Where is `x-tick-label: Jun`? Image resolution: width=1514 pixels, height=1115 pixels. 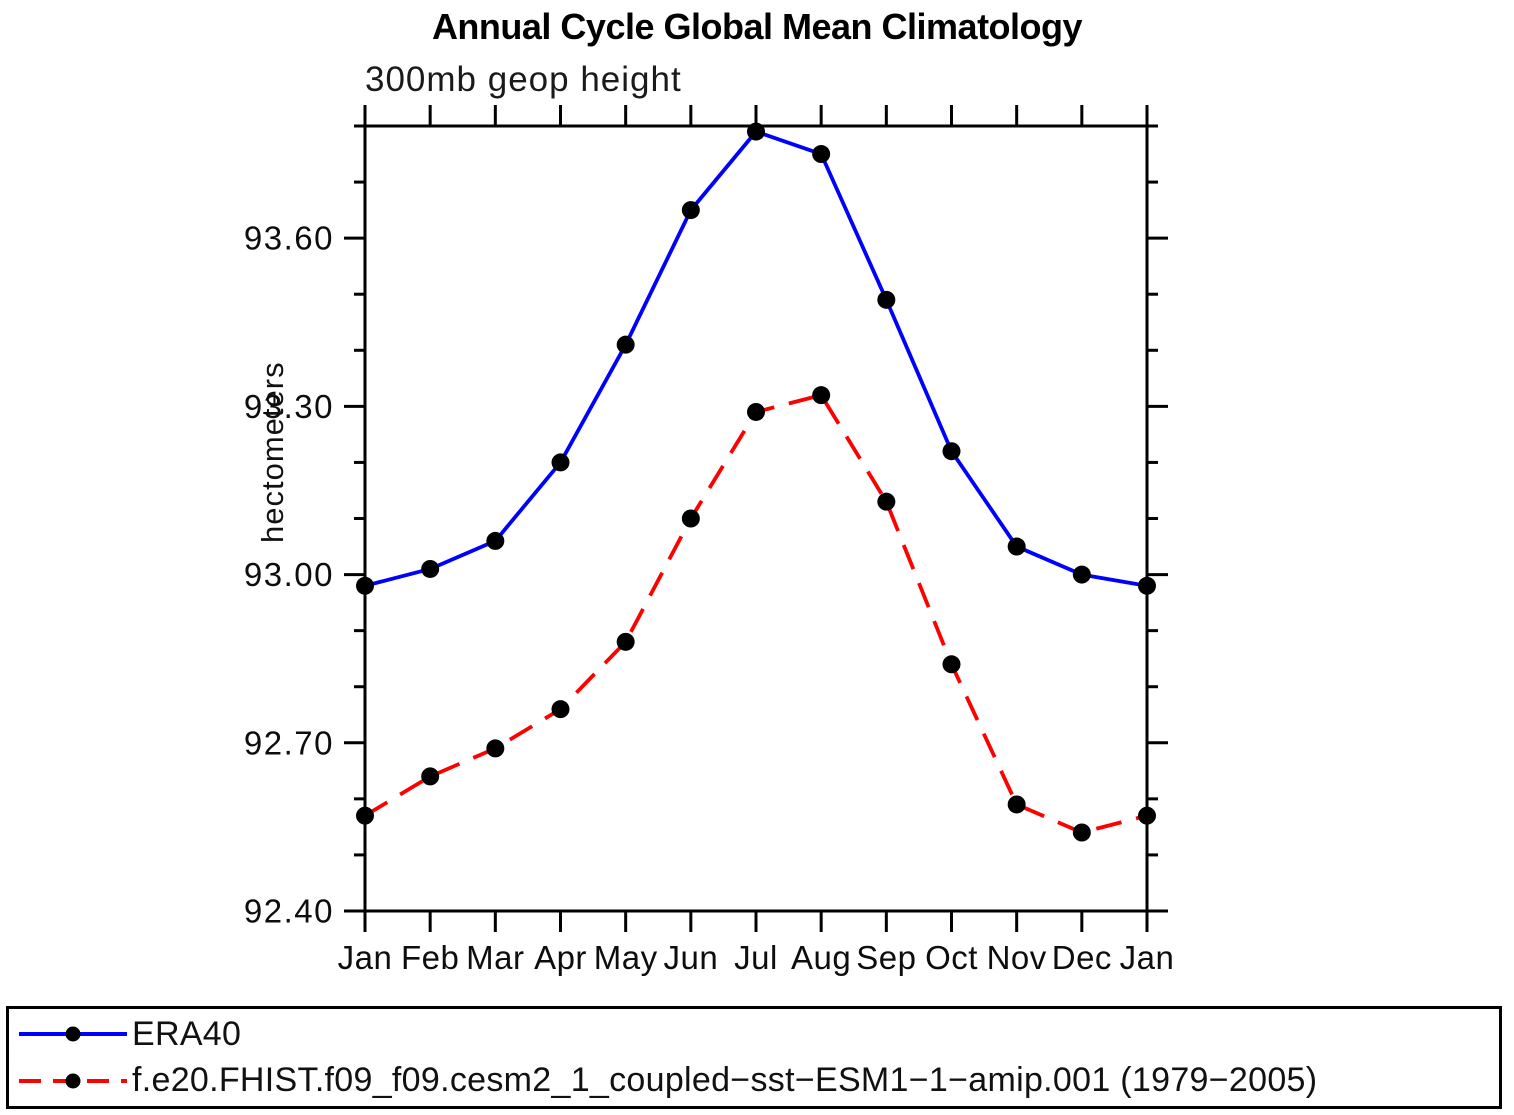
x-tick-label: Jun is located at coordinates (690, 957).